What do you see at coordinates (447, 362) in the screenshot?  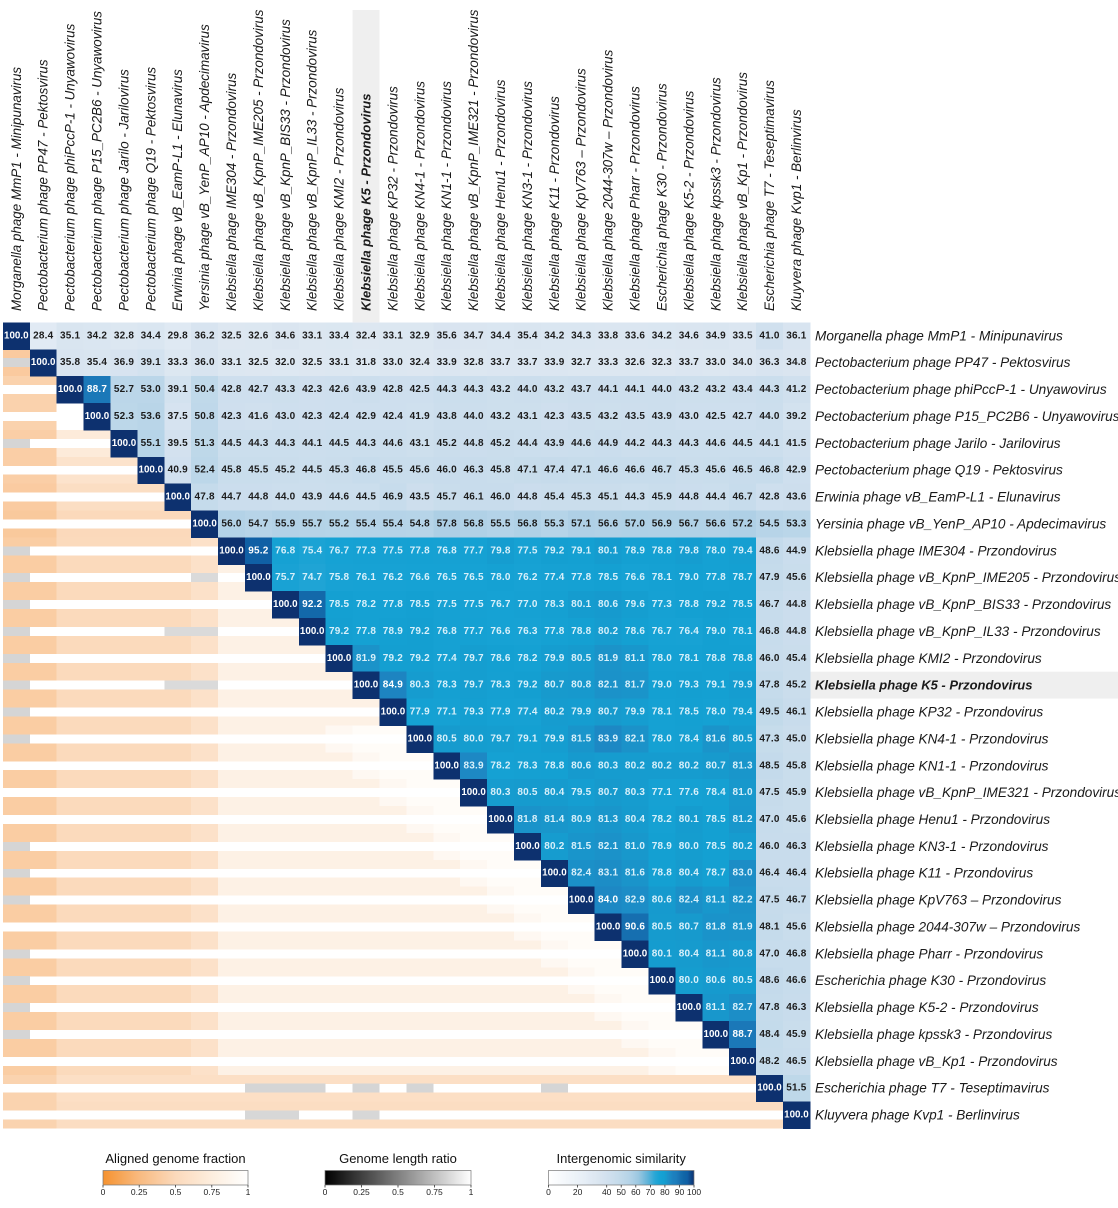 I see `svg-text: 33.9` at bounding box center [447, 362].